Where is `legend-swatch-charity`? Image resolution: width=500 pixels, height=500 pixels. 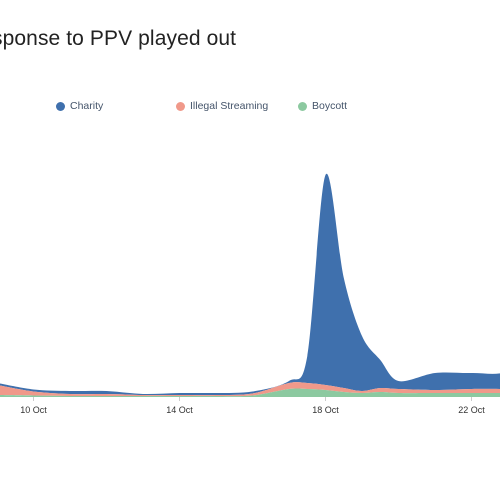
legend-swatch-charity is located at coordinates (60, 106).